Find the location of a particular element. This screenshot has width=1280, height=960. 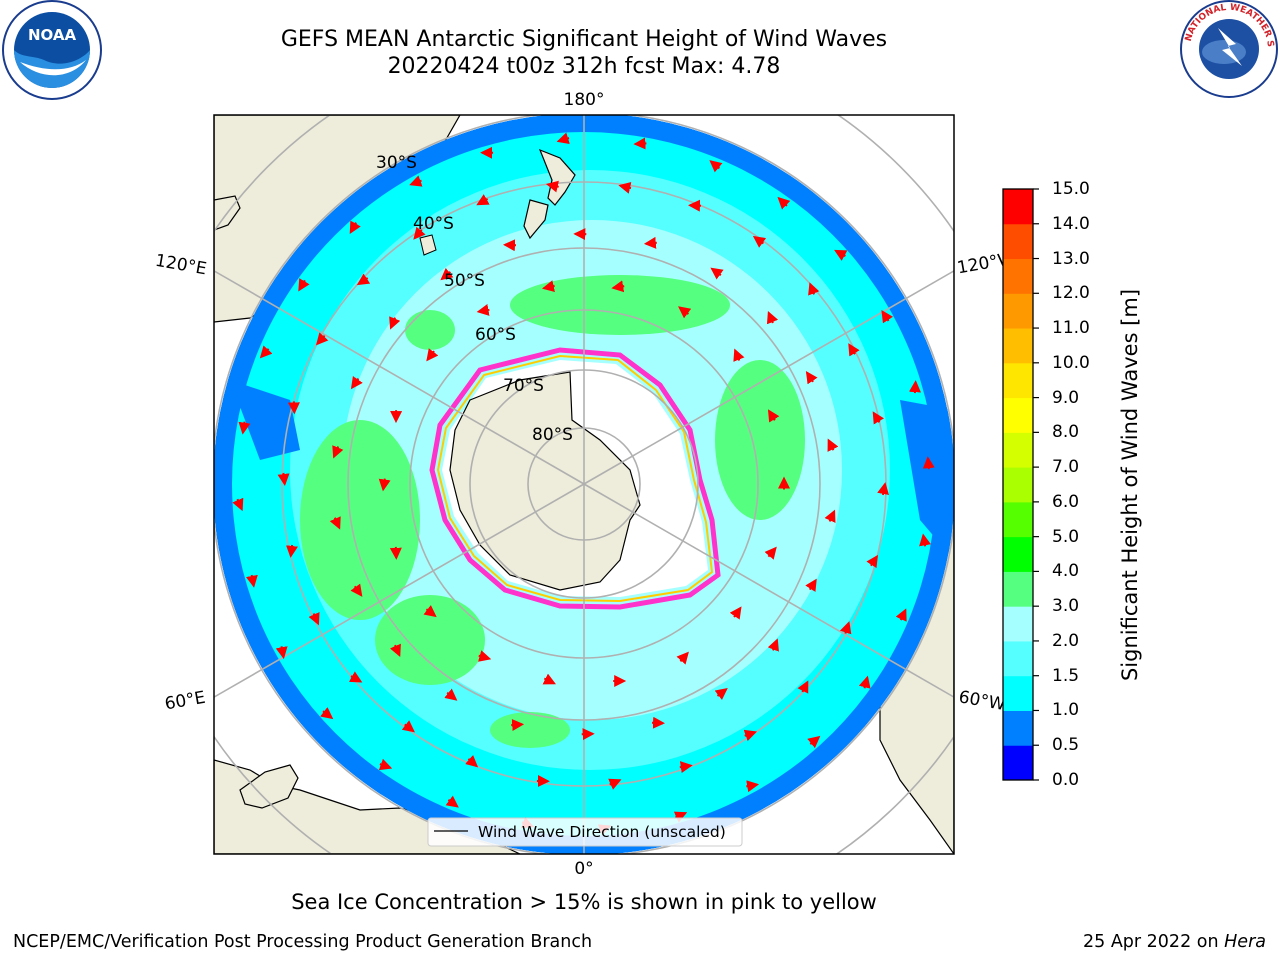

legend-label: Wind Wave Direction (unscaled) is located at coordinates (602, 832).